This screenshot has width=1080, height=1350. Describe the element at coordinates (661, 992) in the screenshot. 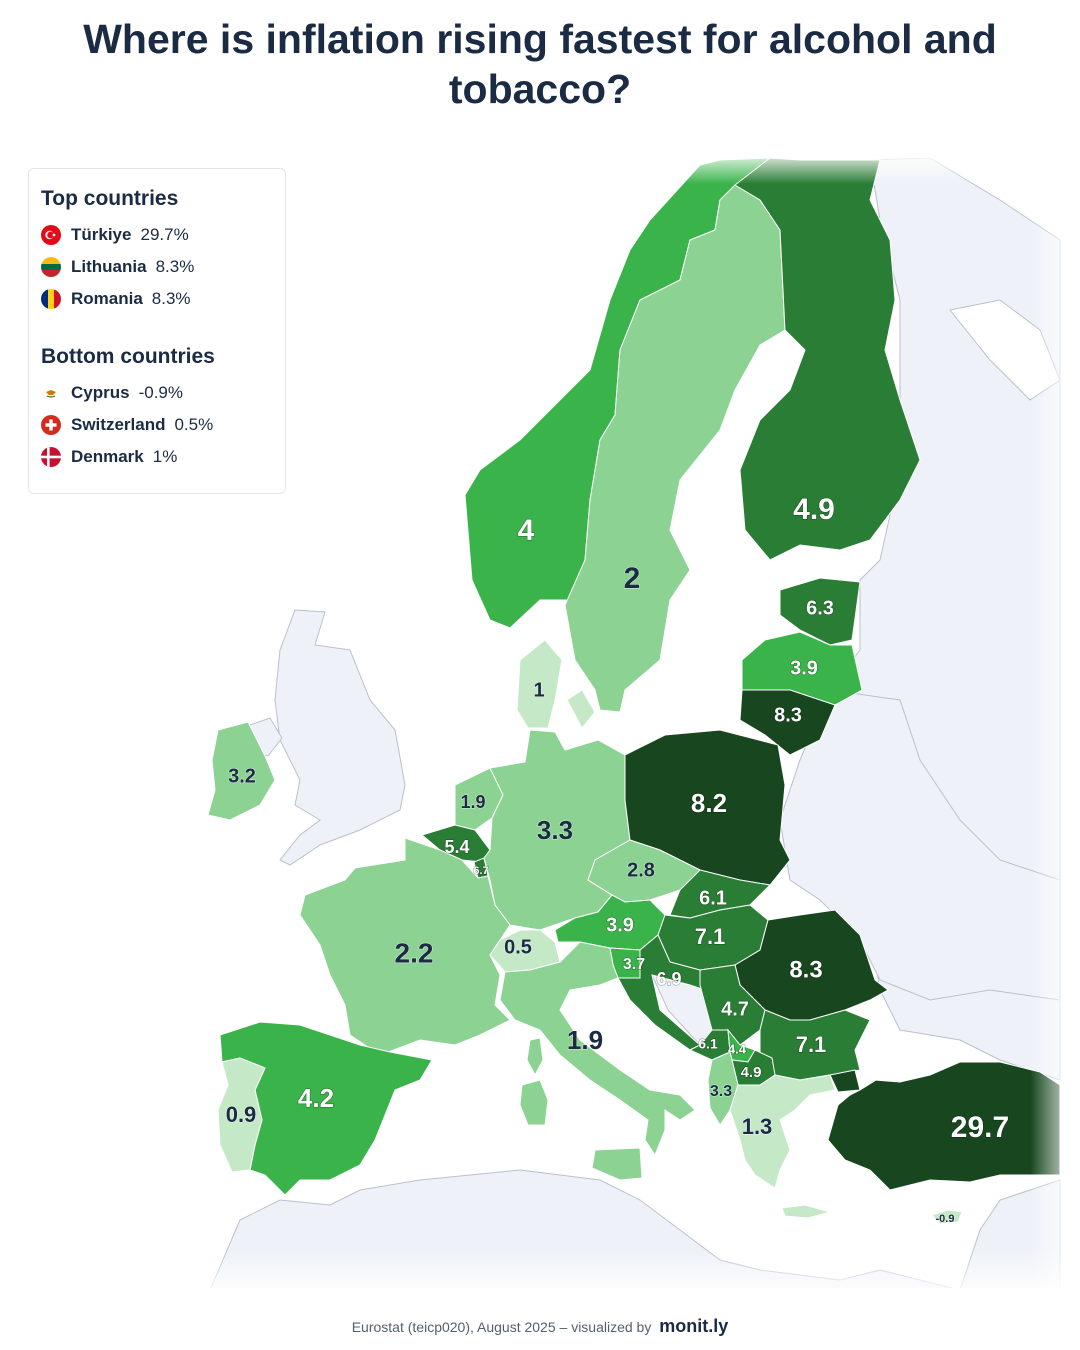

I see `country-croatia` at that location.